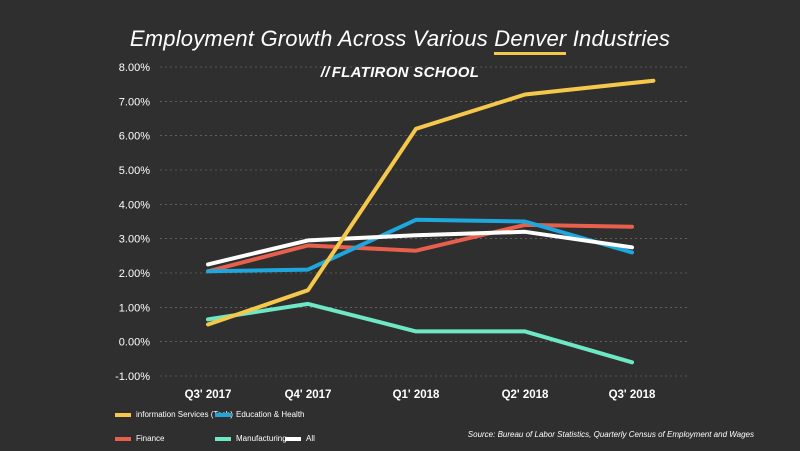 Image resolution: width=800 pixels, height=451 pixels. What do you see at coordinates (310, 438) in the screenshot?
I see `legend-label: All` at bounding box center [310, 438].